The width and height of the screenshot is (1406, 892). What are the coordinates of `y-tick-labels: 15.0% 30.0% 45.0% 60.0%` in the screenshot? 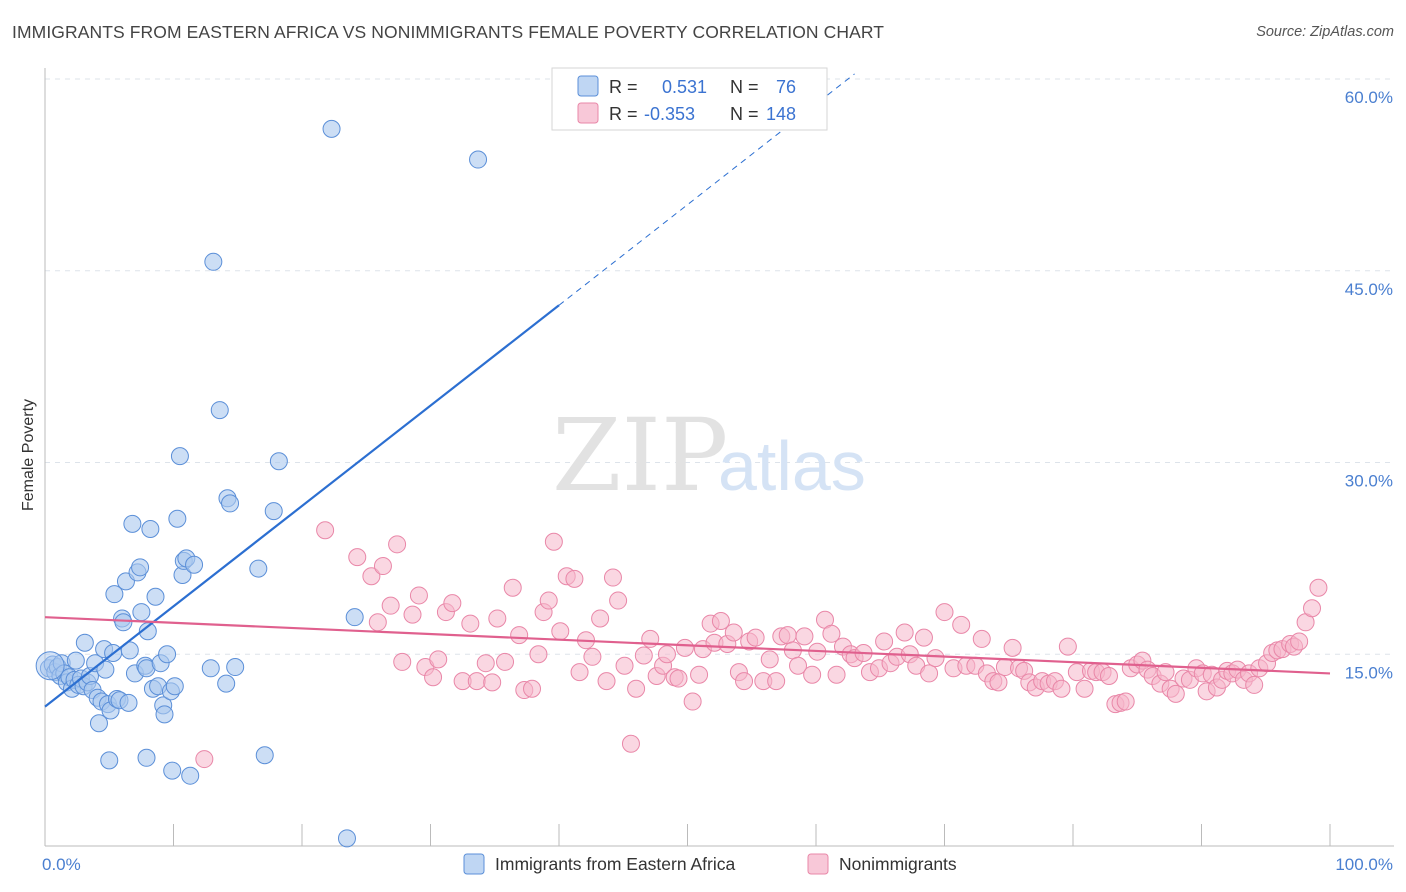 It's located at (1369, 385).